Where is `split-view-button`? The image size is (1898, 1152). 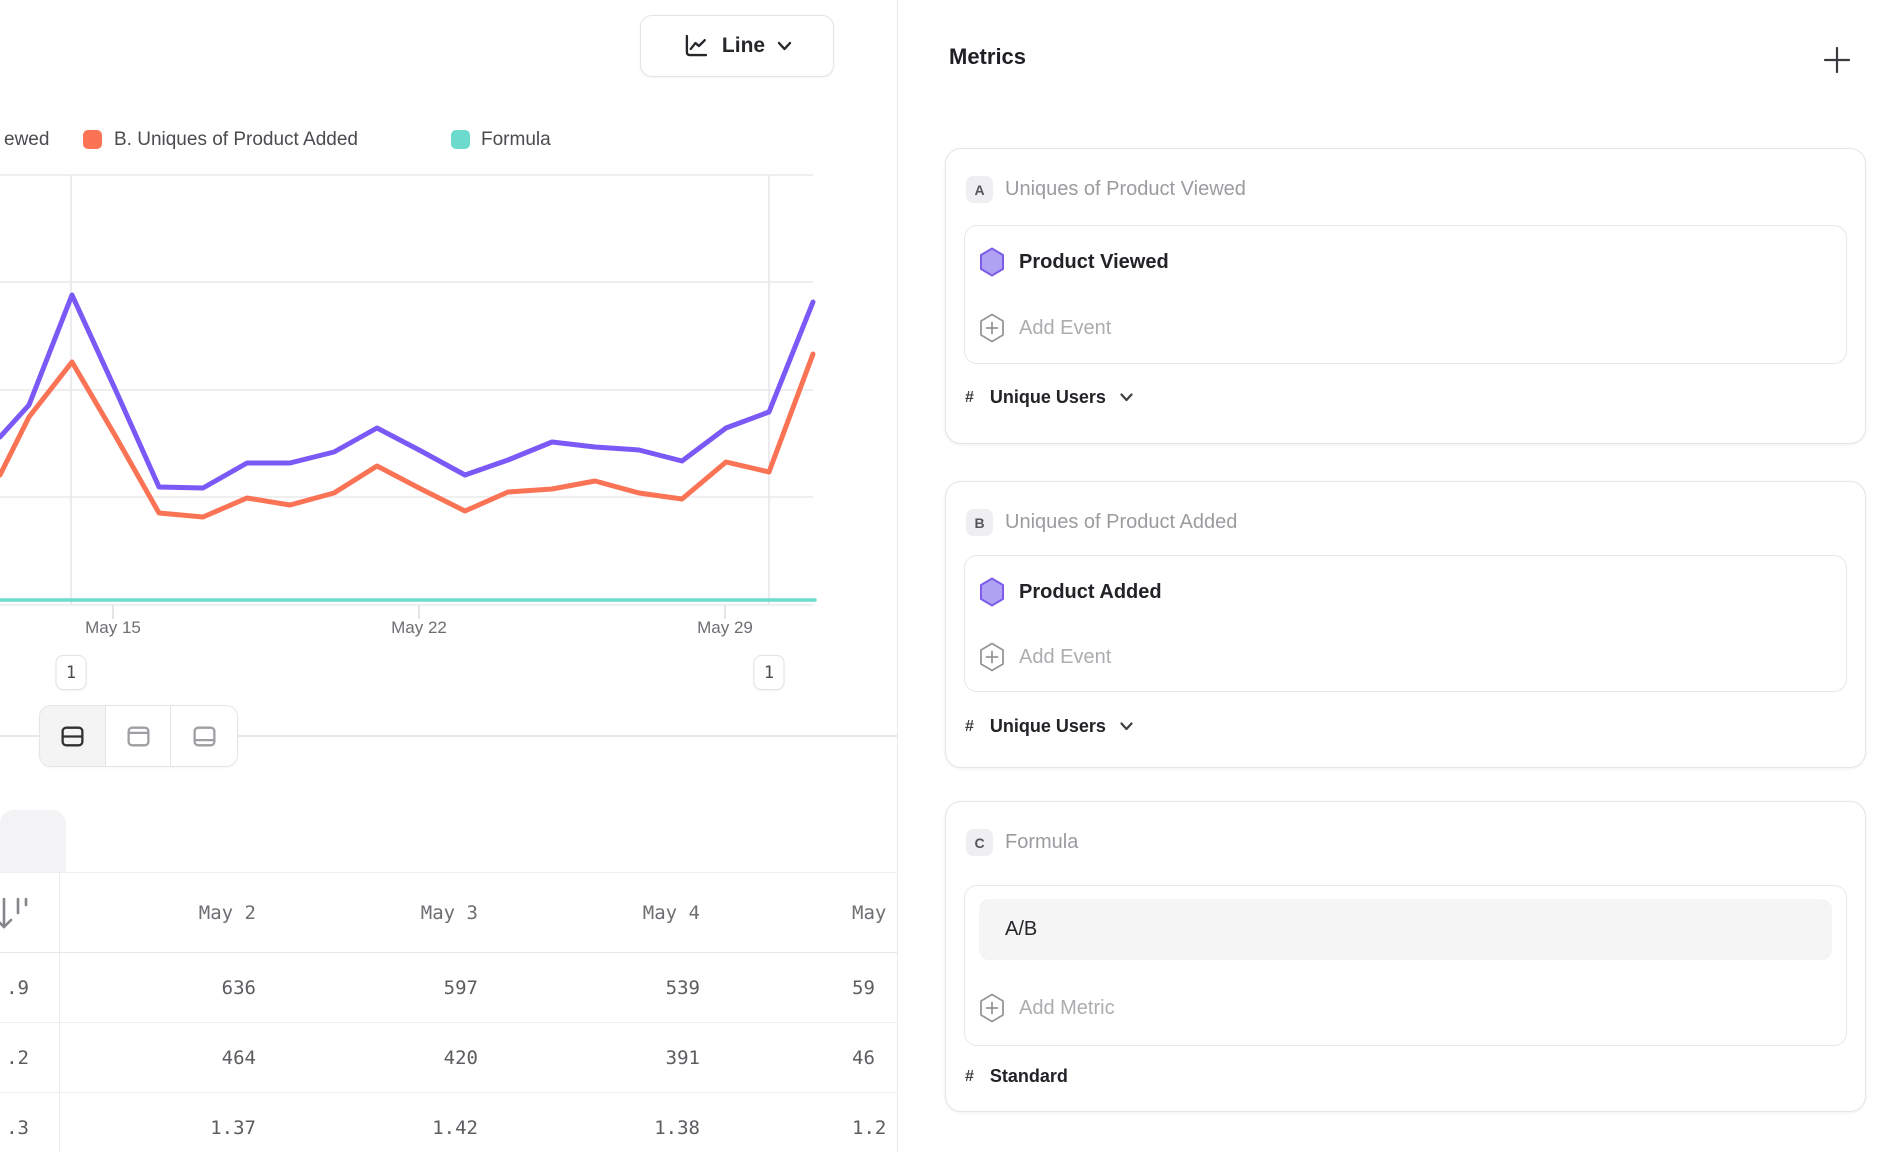 split-view-button is located at coordinates (73, 736).